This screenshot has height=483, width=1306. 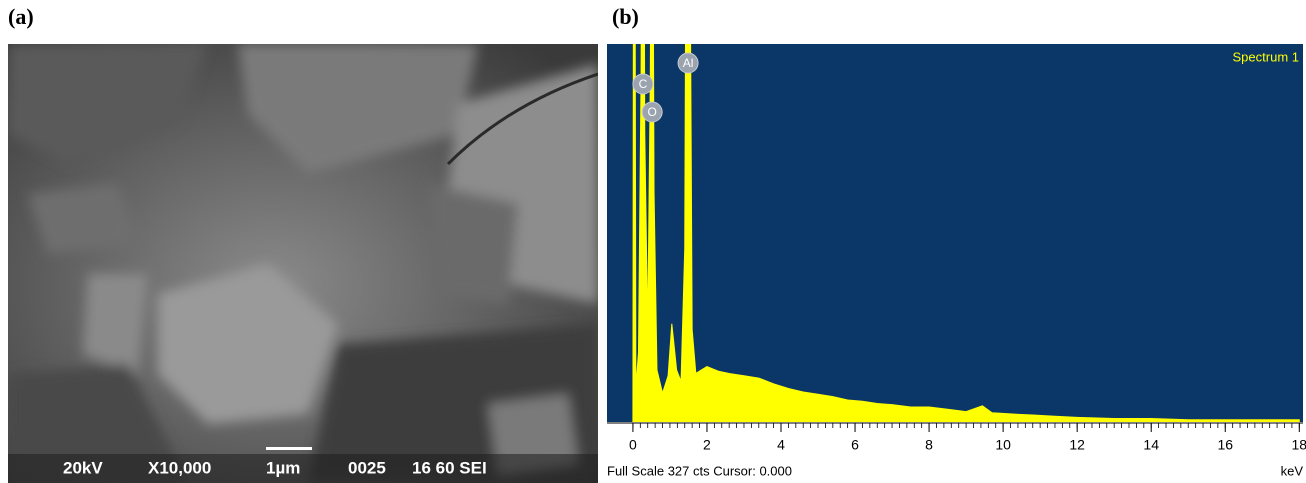 I want to click on scale-bar, so click(x=289, y=448).